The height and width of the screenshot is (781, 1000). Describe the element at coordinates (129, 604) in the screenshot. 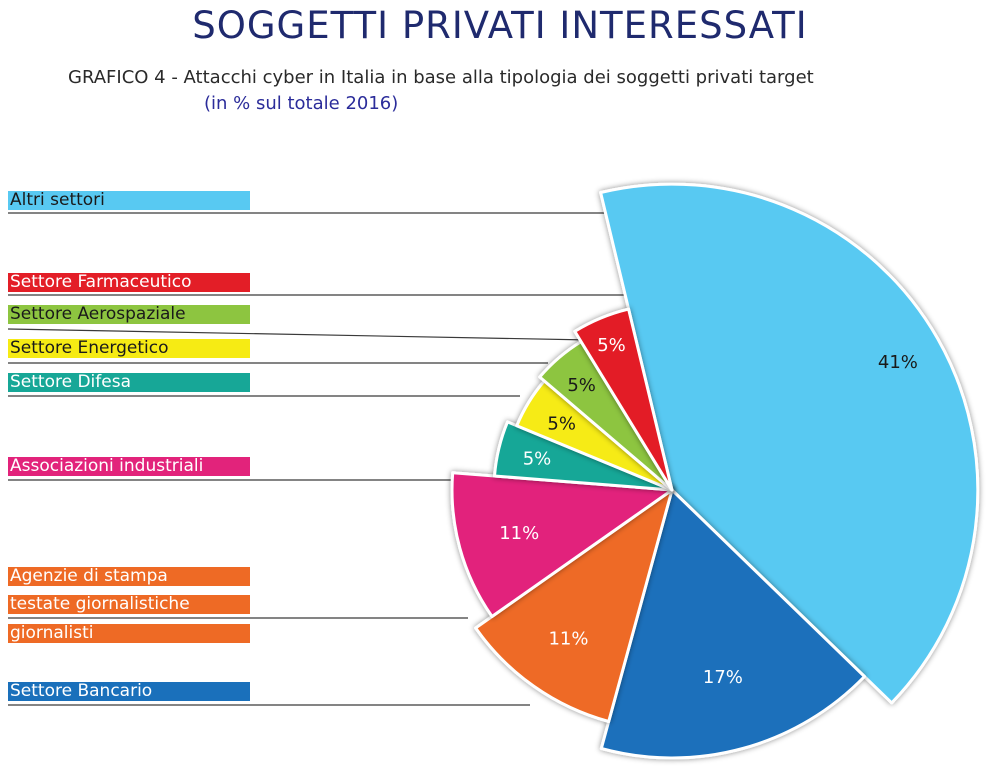

I see `legend-label: testate giornalistiche` at that location.